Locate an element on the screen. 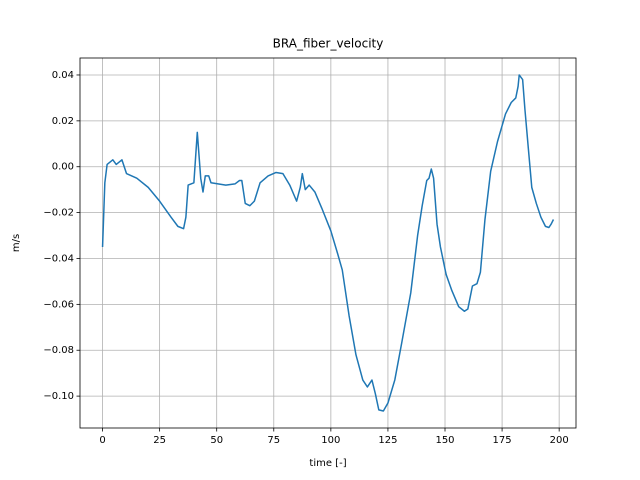 The image size is (640, 480). x-tick-label: 75 is located at coordinates (273, 440).